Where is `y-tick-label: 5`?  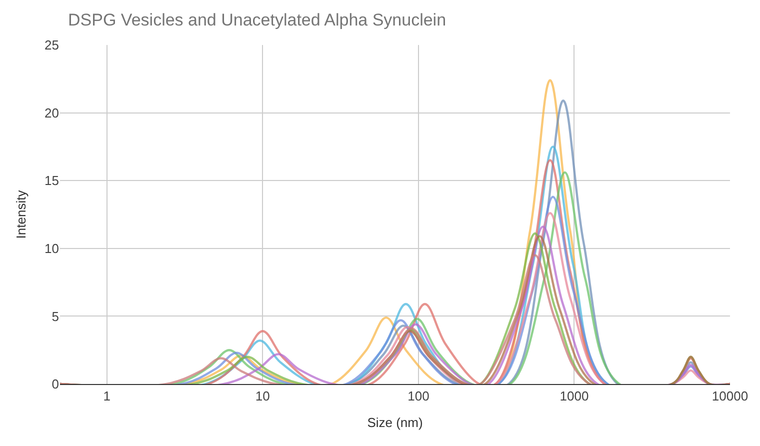
y-tick-label: 5 is located at coordinates (55, 316).